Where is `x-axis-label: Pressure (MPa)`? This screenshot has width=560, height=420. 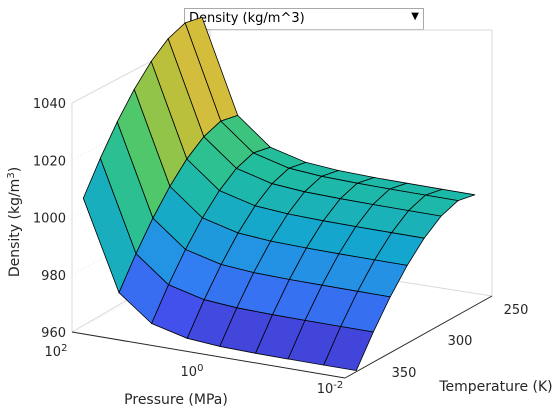 x-axis-label: Pressure (MPa) is located at coordinates (176, 400).